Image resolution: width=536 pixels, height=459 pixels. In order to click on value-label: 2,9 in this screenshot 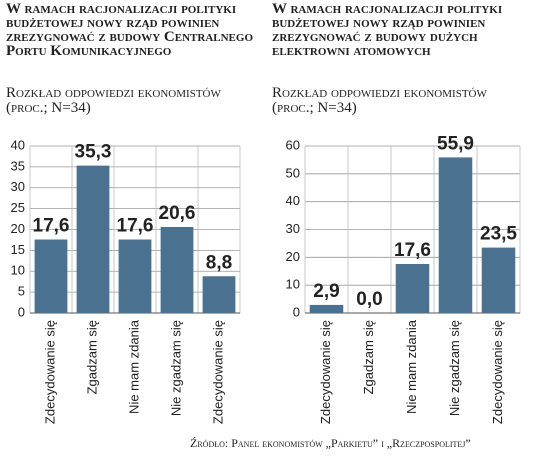, I will do `click(326, 291)`.